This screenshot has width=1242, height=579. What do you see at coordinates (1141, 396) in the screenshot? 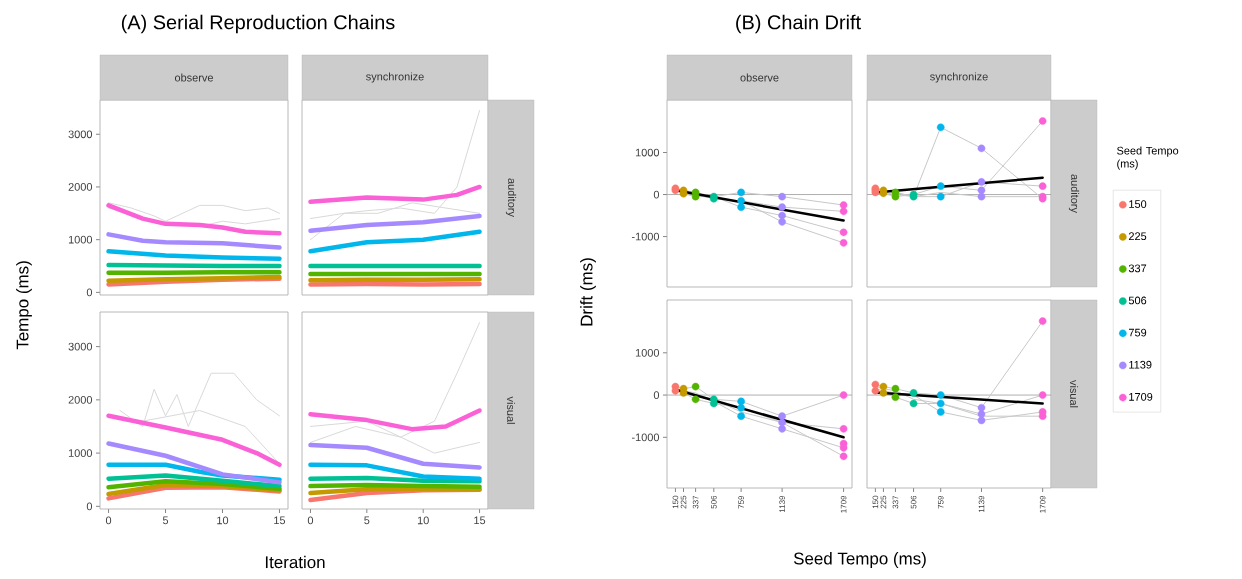
I see `legend-label: 1709` at bounding box center [1141, 396].